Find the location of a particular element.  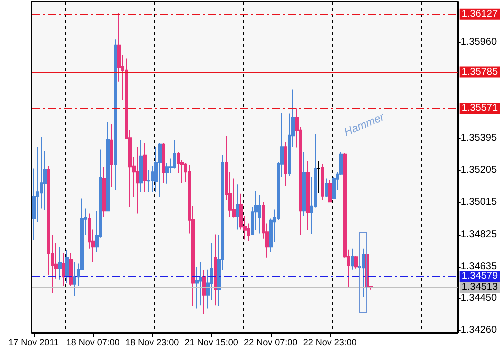

y-tick-label: 1.34260 is located at coordinates (479, 330).